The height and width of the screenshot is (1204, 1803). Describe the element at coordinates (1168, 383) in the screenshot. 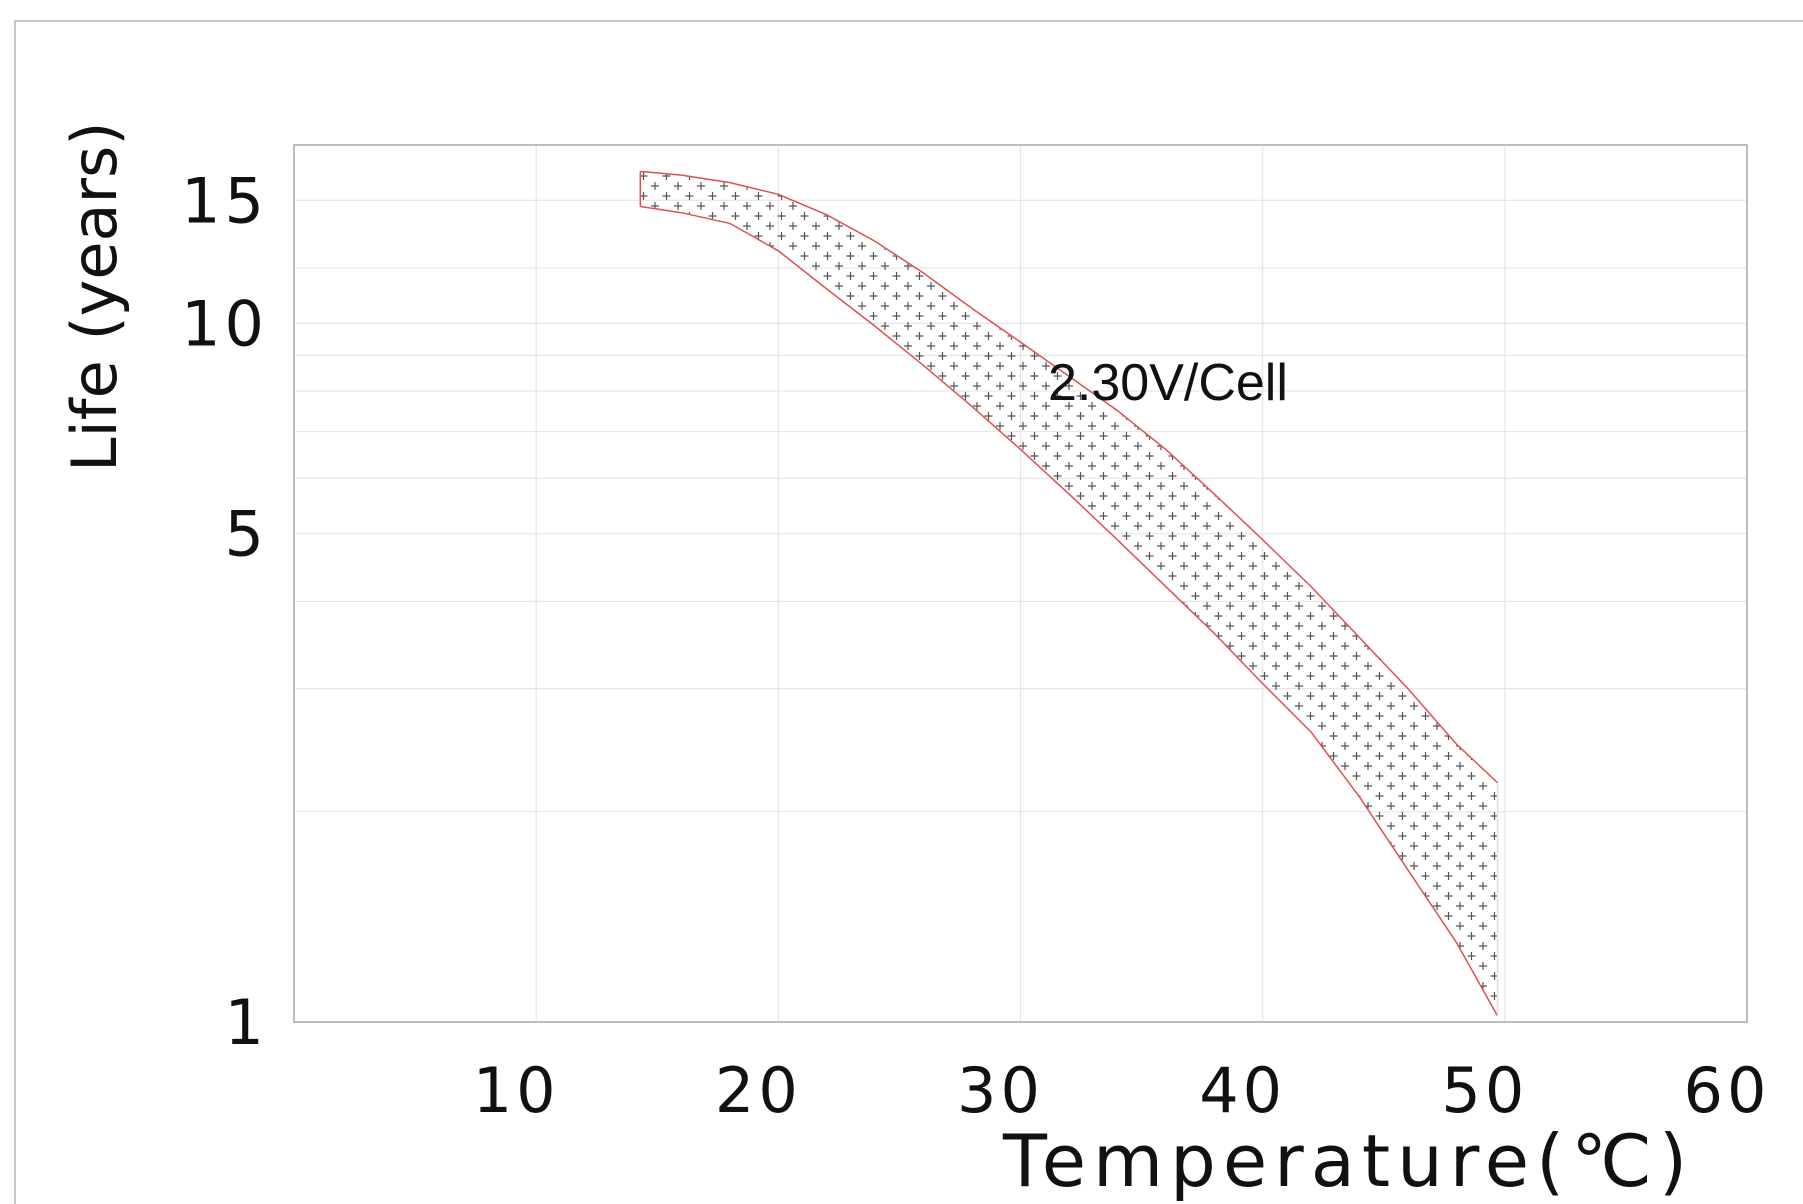

I see `voltage-annotation: 2.30V/Cell` at that location.